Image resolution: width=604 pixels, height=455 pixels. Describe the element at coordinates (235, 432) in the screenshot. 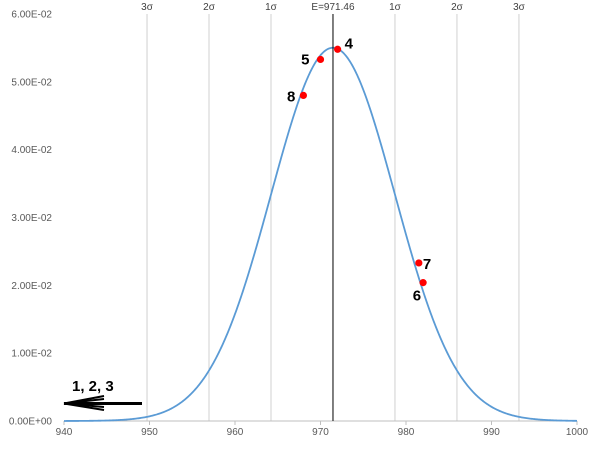

I see `x-tick-label: 960` at that location.